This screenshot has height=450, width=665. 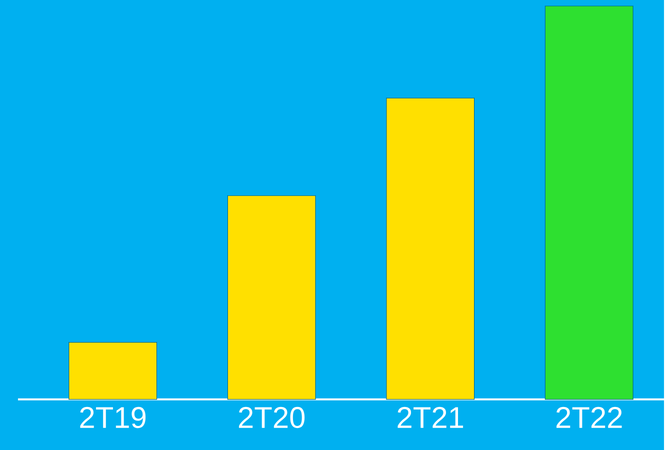 I want to click on x-tick-label: 2T21, so click(x=431, y=417).